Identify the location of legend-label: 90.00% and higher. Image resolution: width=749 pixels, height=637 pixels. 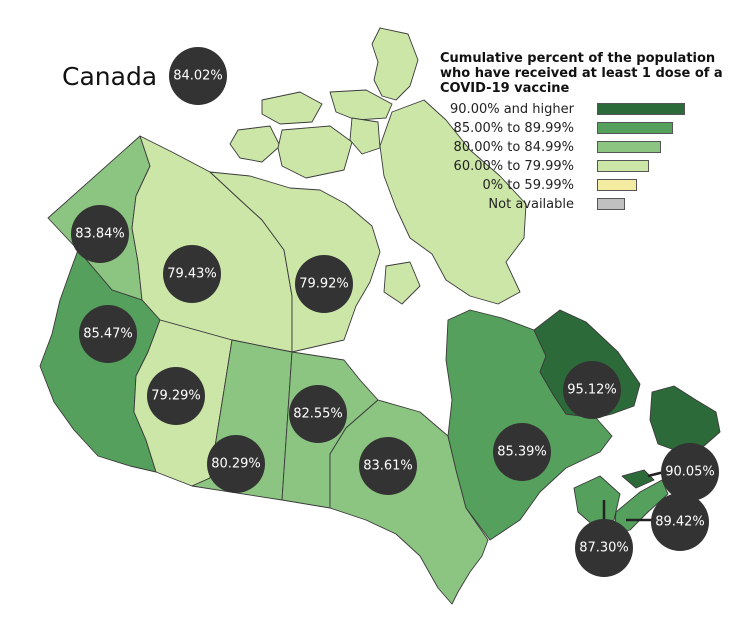
(512, 109).